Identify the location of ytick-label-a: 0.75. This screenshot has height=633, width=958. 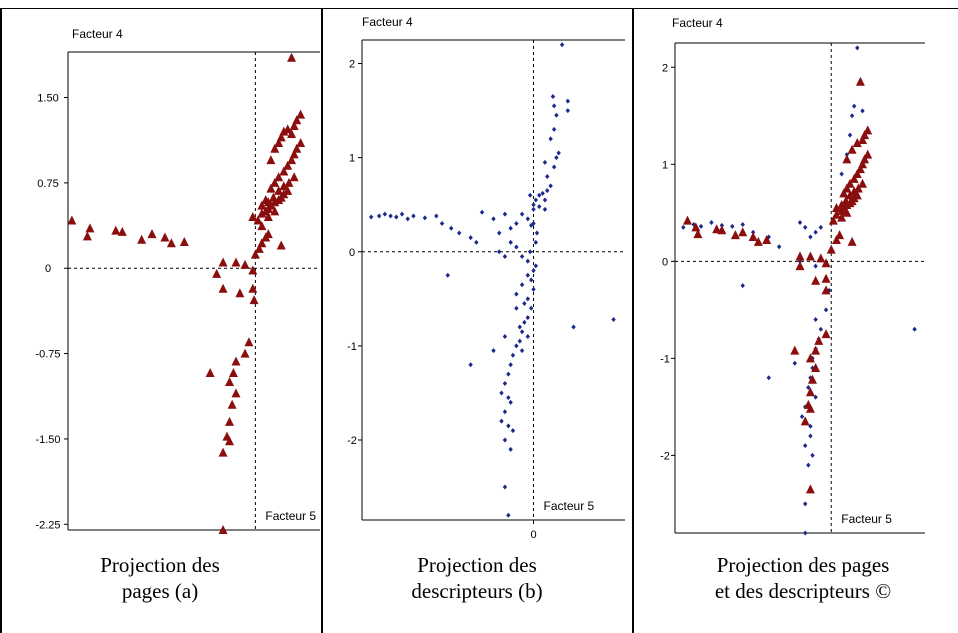
(47, 184).